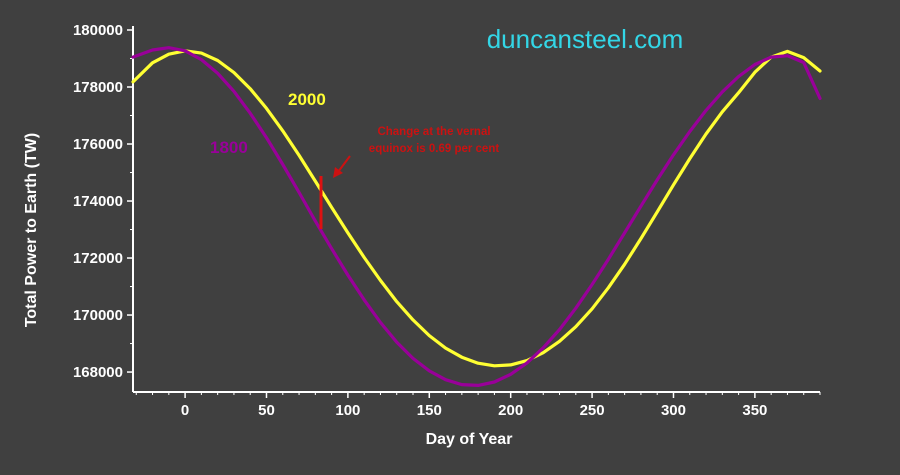 The image size is (900, 475). Describe the element at coordinates (585, 39) in the screenshot. I see `watermark-text: duncansteel.com` at that location.